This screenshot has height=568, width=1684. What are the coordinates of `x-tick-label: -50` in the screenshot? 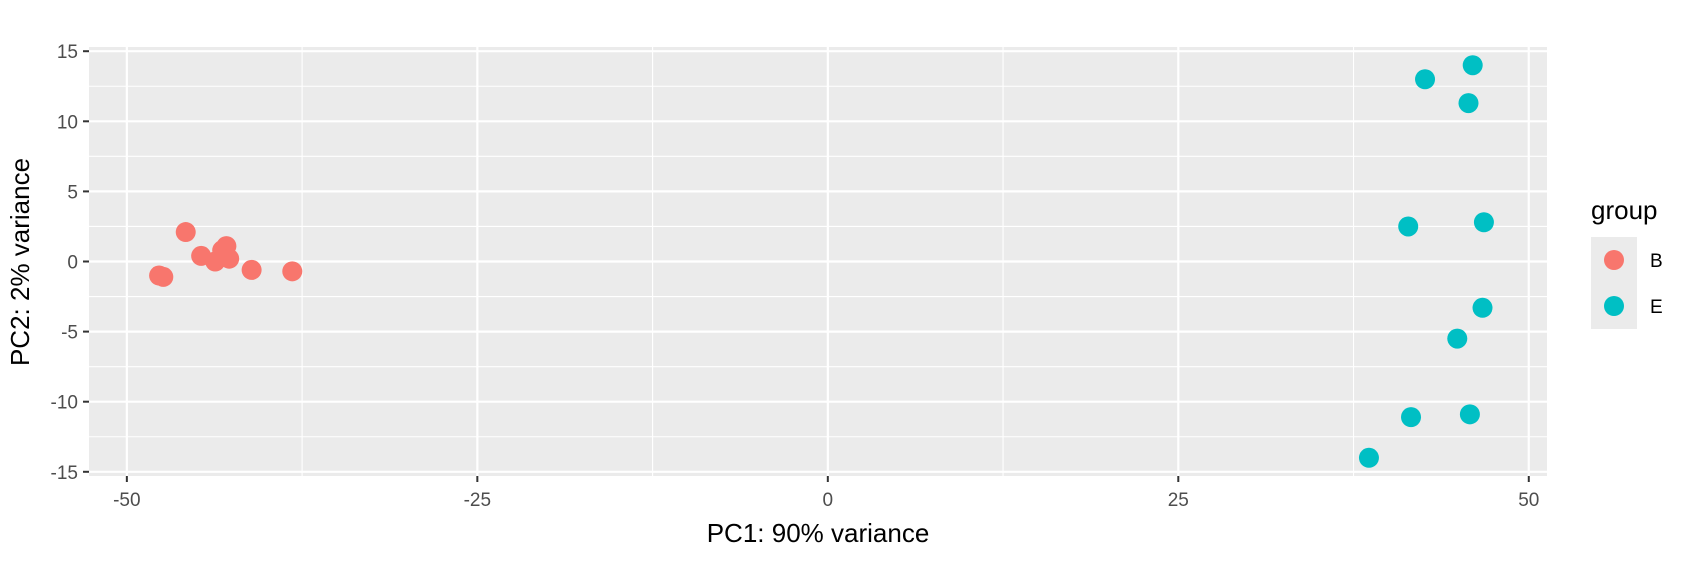 It's located at (126, 500).